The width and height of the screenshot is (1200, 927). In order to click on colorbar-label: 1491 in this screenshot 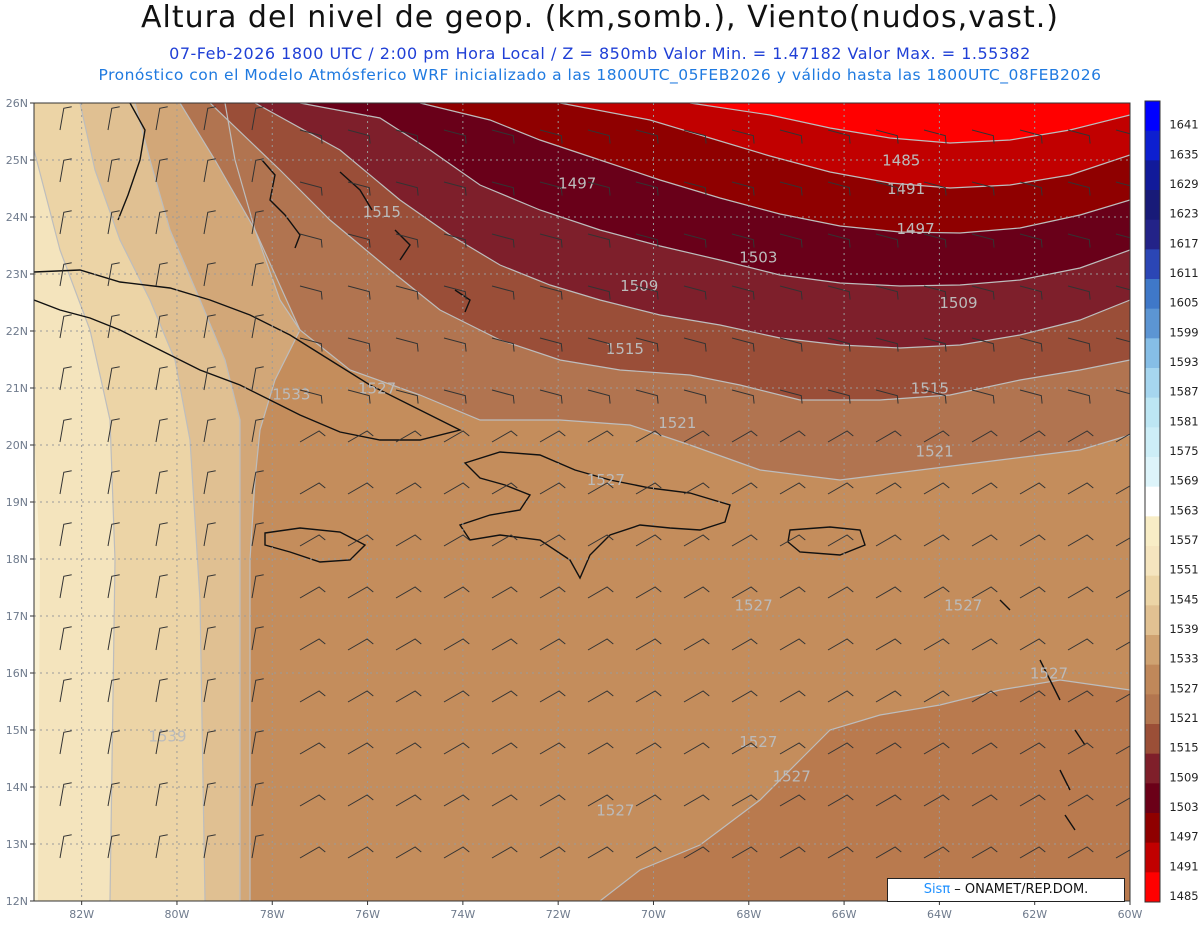, I will do `click(1183, 866)`.